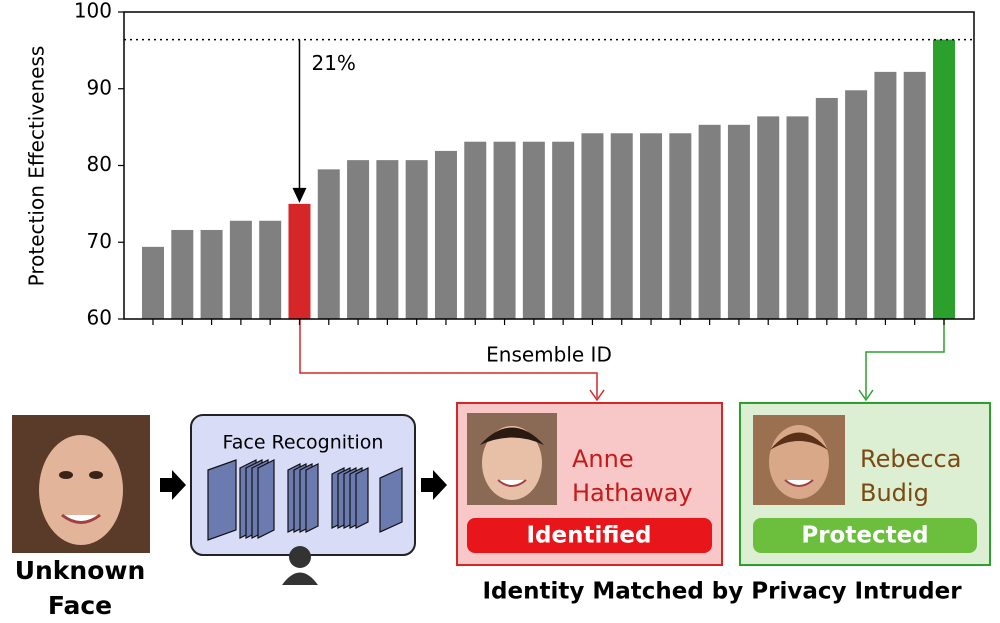 This screenshot has height=623, width=1000. I want to click on y-tick-label: 100, so click(93, 11).